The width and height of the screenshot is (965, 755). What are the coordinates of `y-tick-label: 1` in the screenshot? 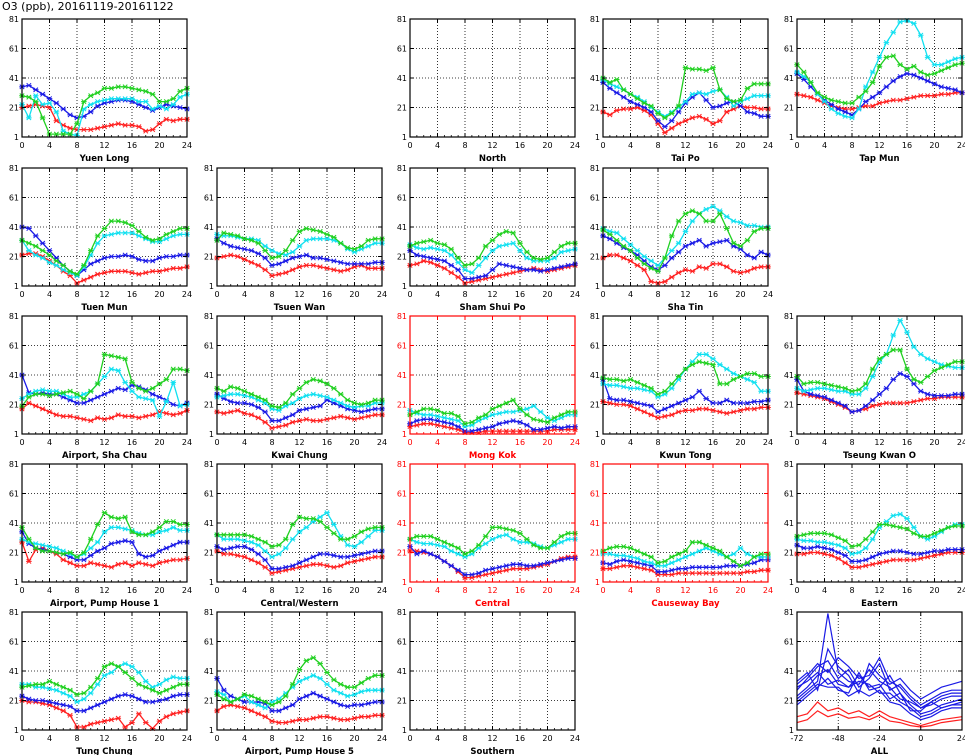 It's located at (597, 137).